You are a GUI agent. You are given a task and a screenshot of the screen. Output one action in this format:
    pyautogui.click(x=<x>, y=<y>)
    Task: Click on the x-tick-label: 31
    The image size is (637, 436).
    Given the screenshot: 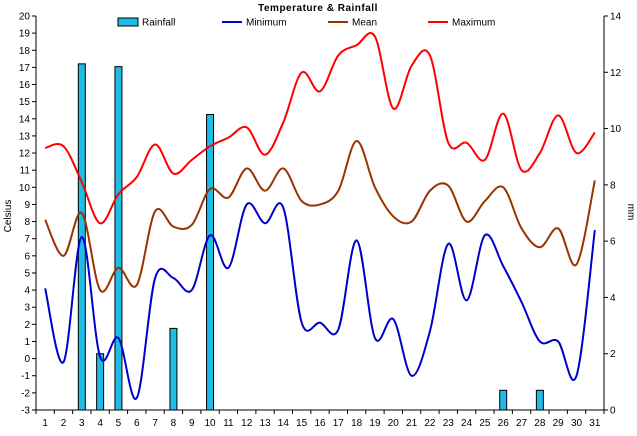 What is the action you would take?
    pyautogui.click(x=595, y=423)
    